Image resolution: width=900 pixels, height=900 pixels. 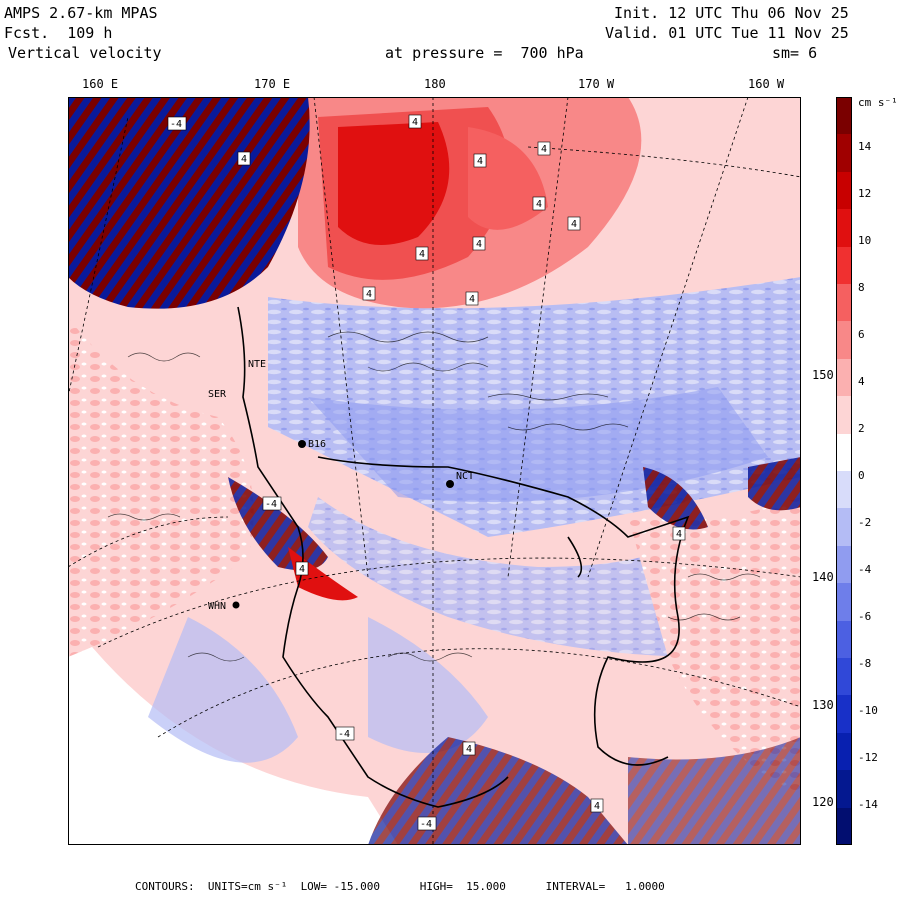 What do you see at coordinates (428, 685) in the screenshot?
I see `blue-south` at bounding box center [428, 685].